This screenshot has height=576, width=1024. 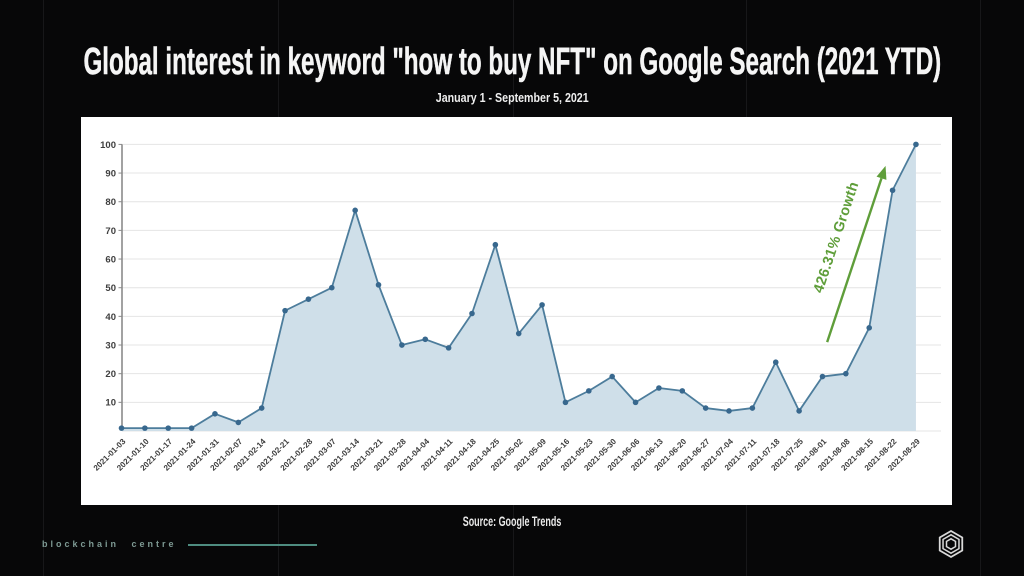 What do you see at coordinates (110, 173) in the screenshot?
I see `y-tick-label: 90` at bounding box center [110, 173].